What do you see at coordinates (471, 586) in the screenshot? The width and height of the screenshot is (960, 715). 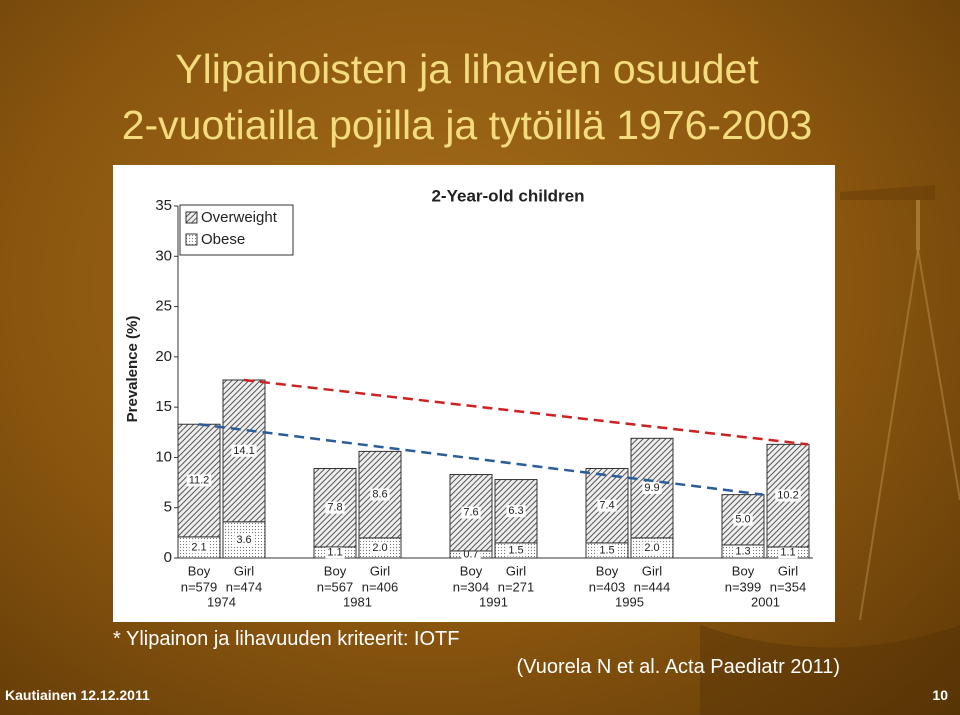 I see `sample-size: n=304` at bounding box center [471, 586].